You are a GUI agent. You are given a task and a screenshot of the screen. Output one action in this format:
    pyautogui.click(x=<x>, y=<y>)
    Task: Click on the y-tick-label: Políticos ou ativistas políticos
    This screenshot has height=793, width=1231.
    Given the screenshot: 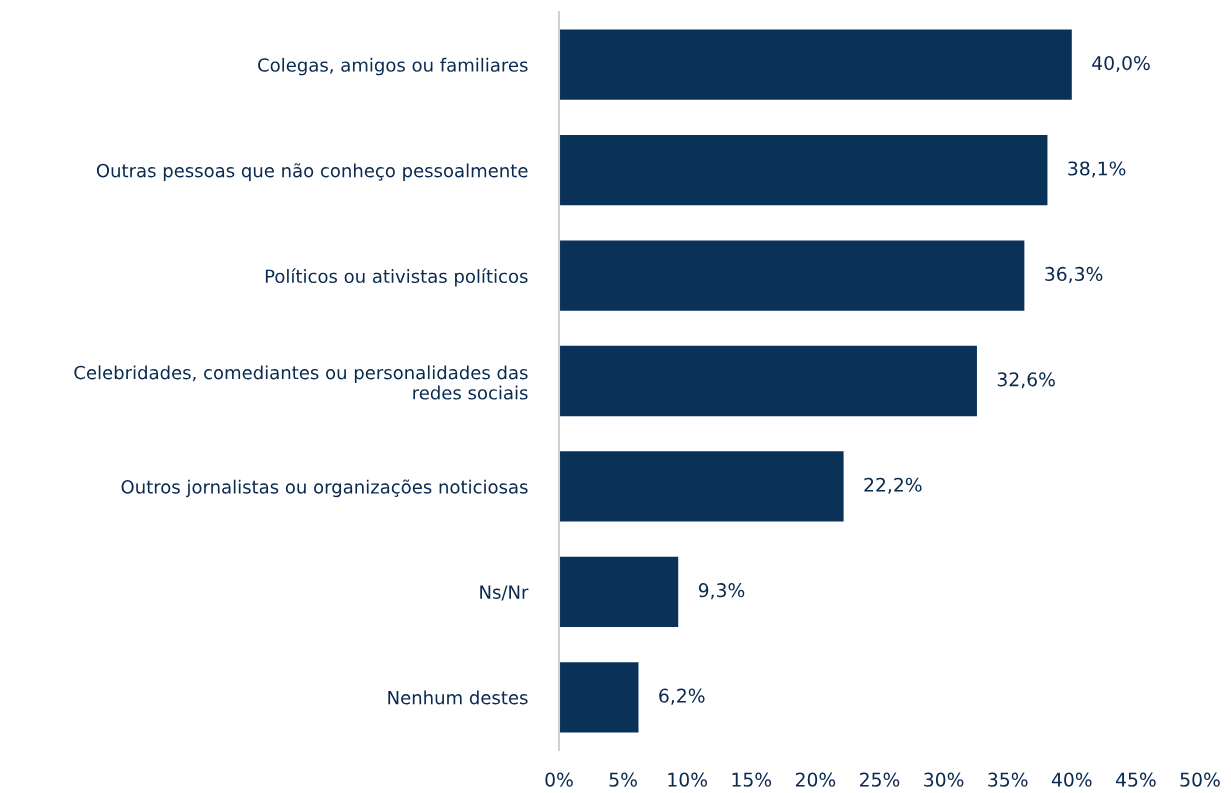 What is the action you would take?
    pyautogui.click(x=396, y=277)
    